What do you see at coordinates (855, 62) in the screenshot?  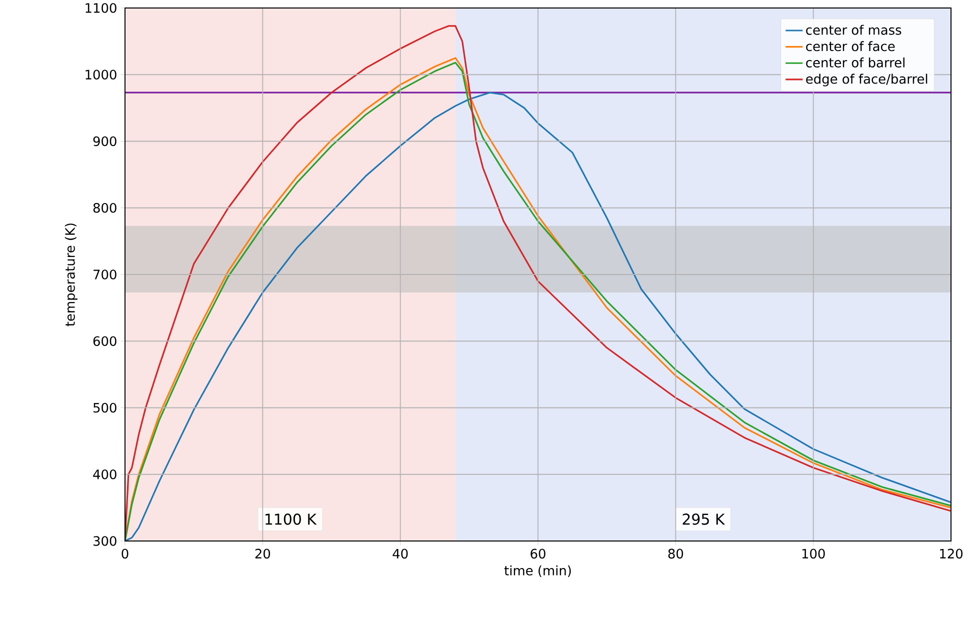 I see `legend-label: center of barrel` at bounding box center [855, 62].